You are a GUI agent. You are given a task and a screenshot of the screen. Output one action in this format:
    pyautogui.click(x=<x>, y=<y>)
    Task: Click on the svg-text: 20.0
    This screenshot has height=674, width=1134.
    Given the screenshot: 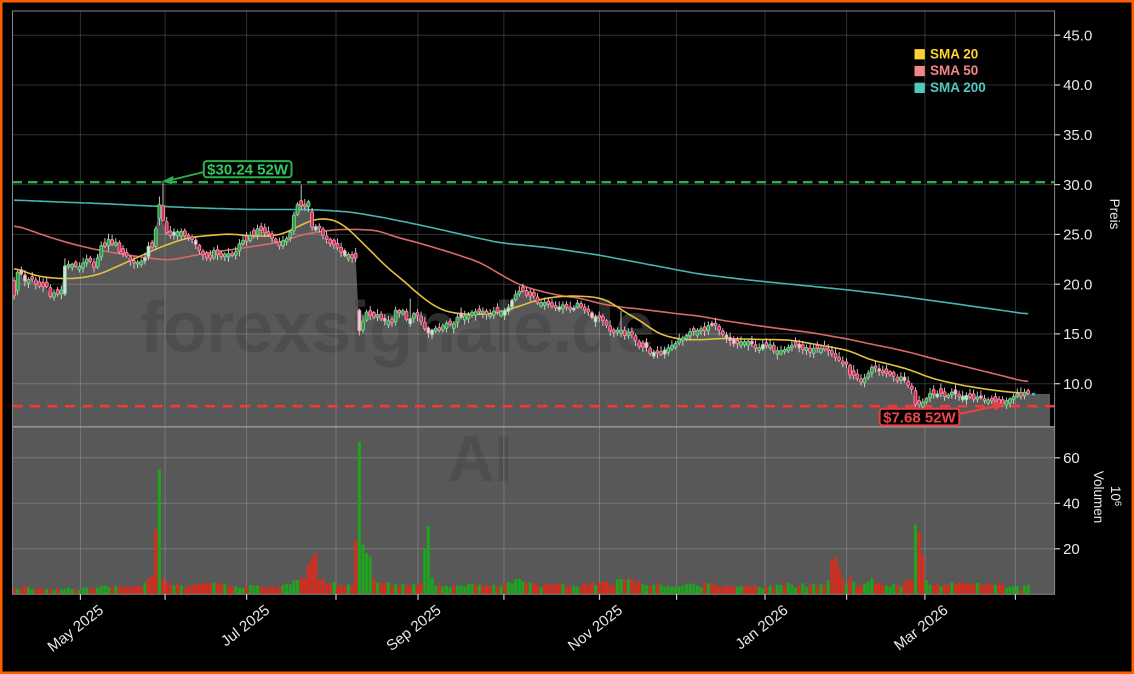 What is the action you would take?
    pyautogui.click(x=1077, y=284)
    